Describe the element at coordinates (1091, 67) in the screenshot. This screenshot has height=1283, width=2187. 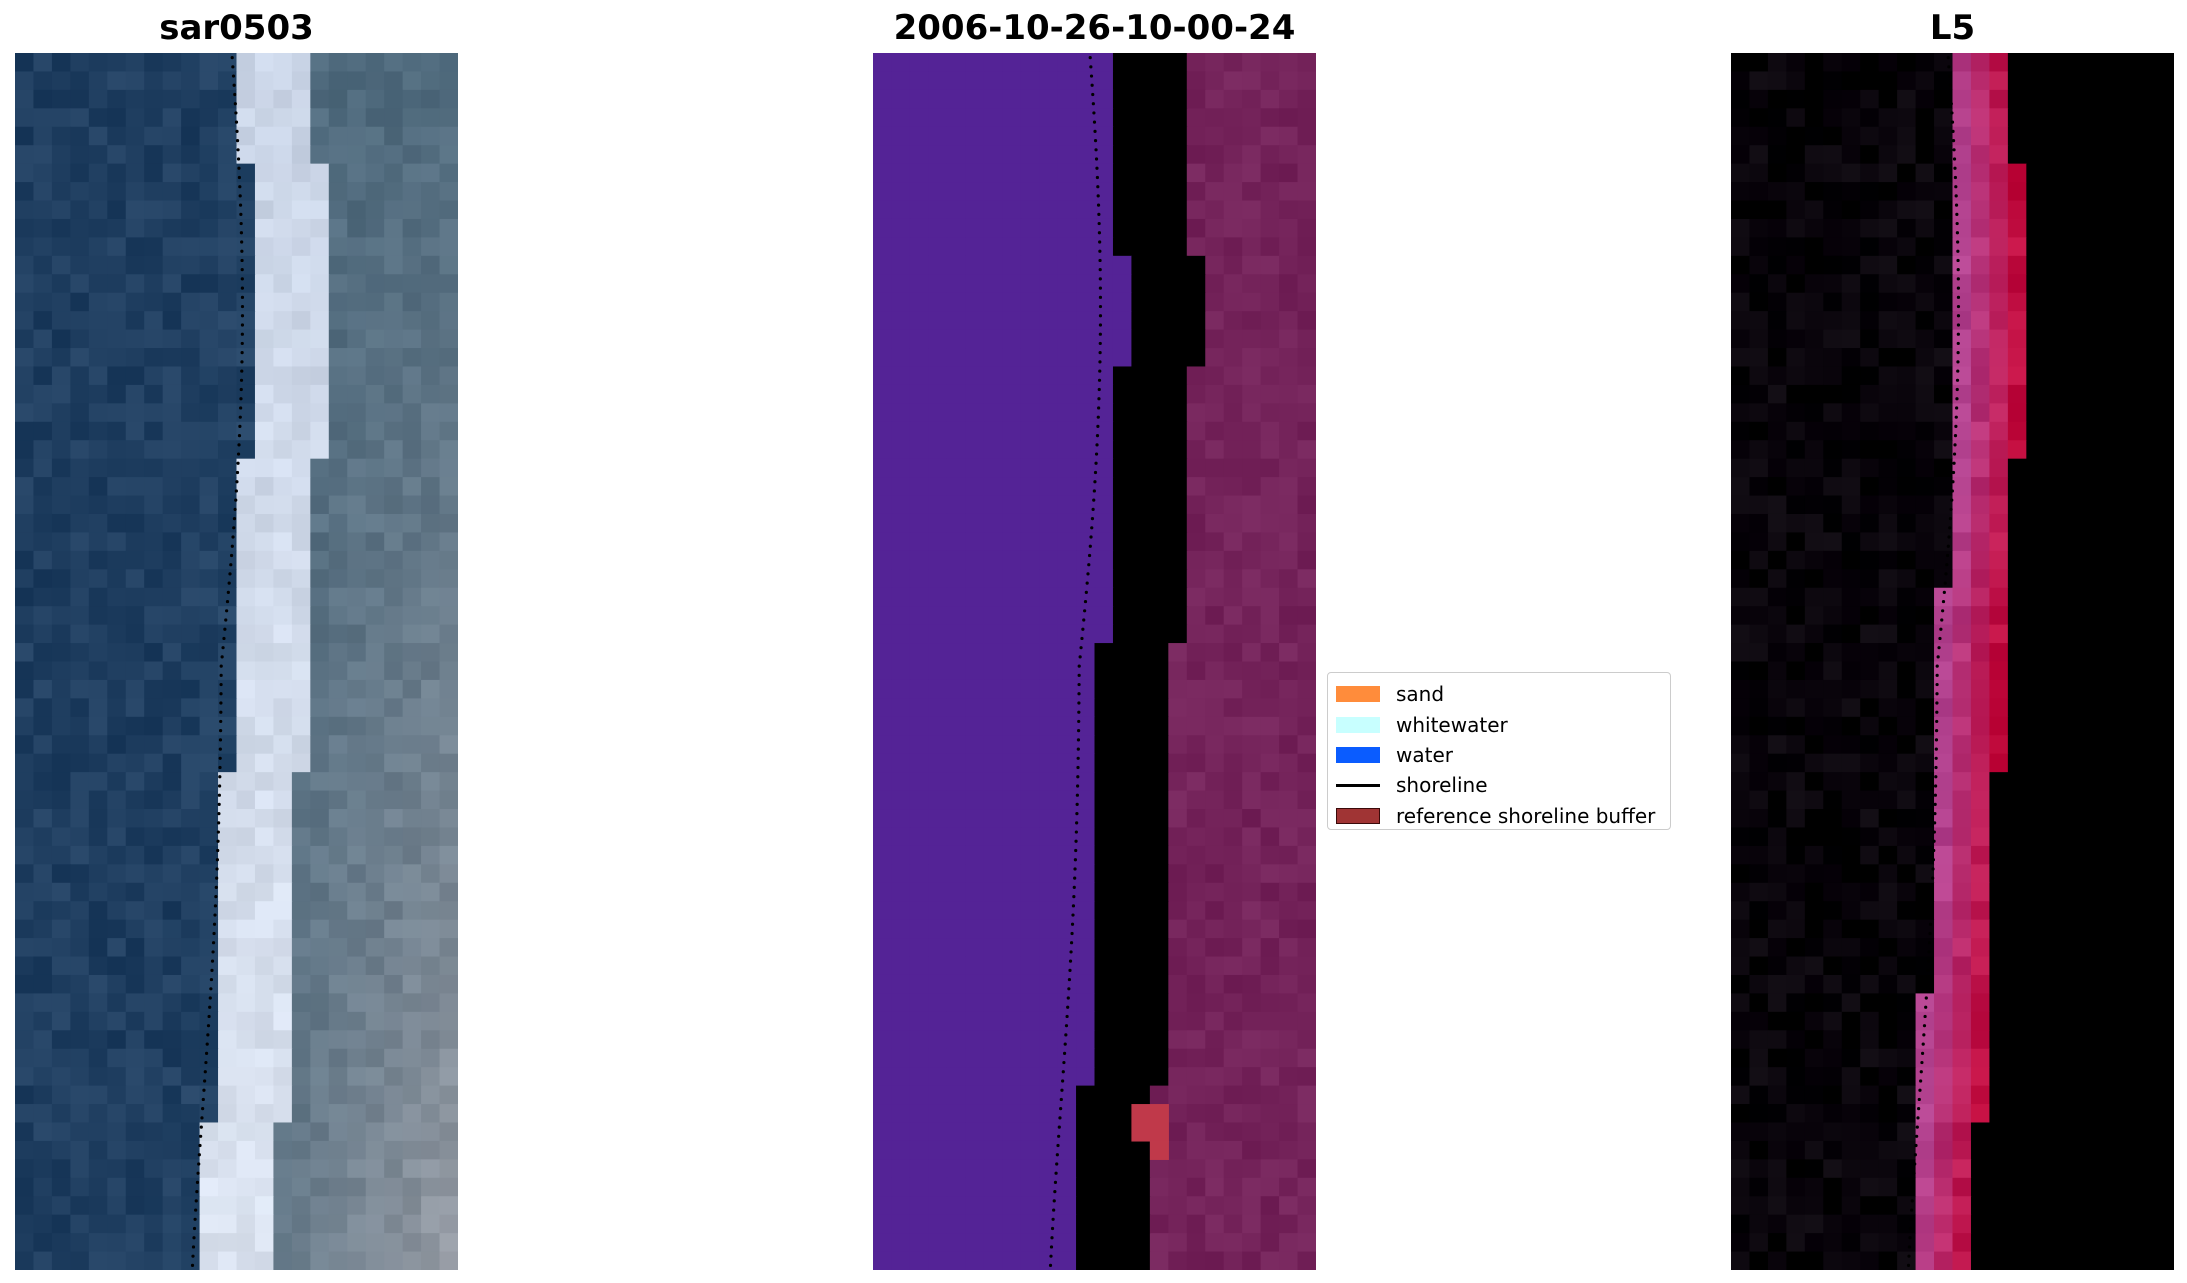
I see `shoreline-point` at that location.